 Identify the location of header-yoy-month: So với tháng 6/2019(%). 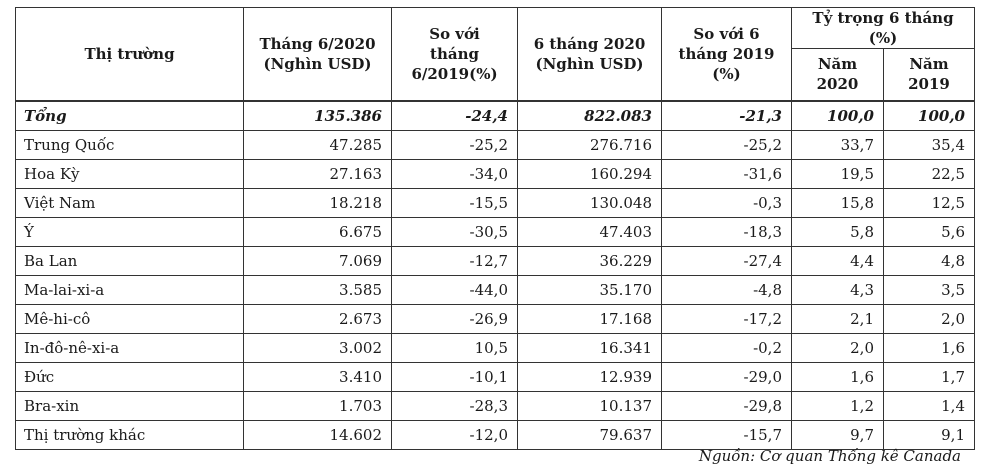
(454, 54).